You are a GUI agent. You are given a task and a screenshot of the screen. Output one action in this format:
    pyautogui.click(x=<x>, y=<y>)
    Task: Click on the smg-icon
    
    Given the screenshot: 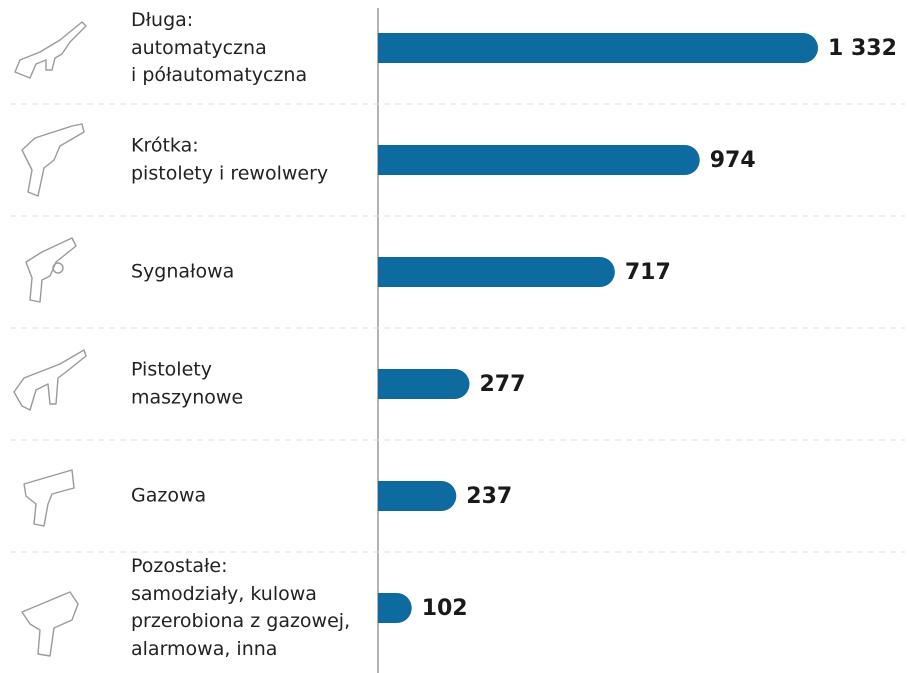 What is the action you would take?
    pyautogui.click(x=50, y=380)
    